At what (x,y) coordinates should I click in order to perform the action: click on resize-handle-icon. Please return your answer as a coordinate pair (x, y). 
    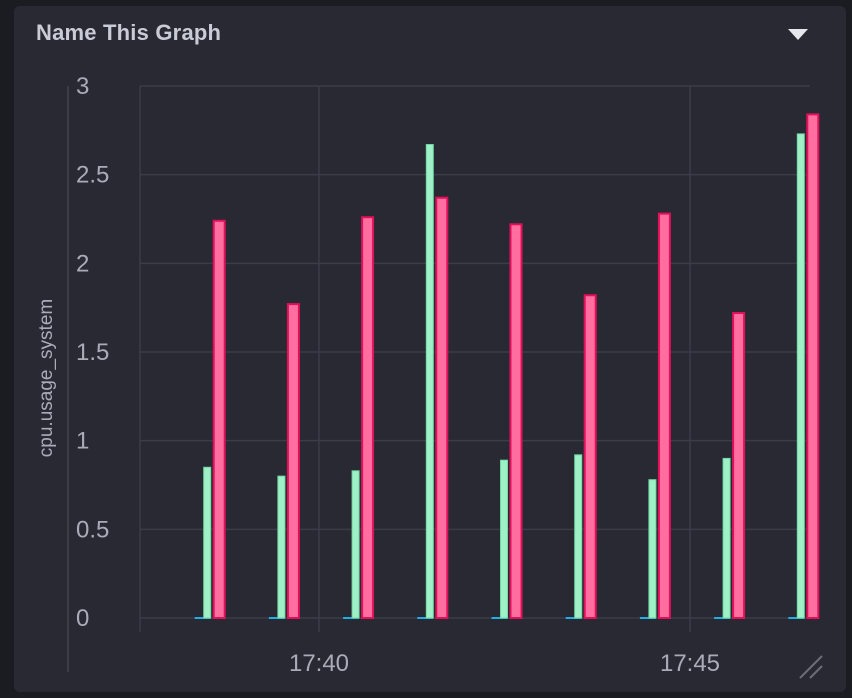
    Looking at the image, I should click on (809, 665).